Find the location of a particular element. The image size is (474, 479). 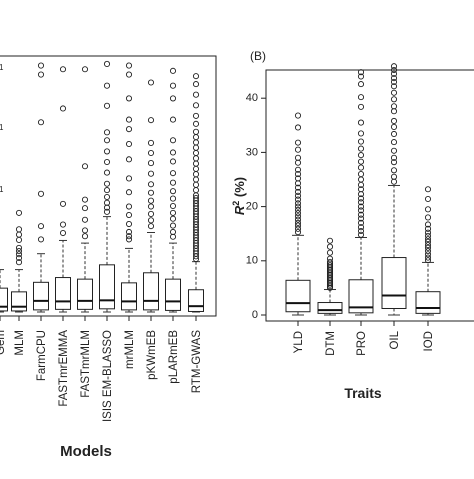

x-tick-label-farmcpu: FarmCPU is located at coordinates (42, 355).